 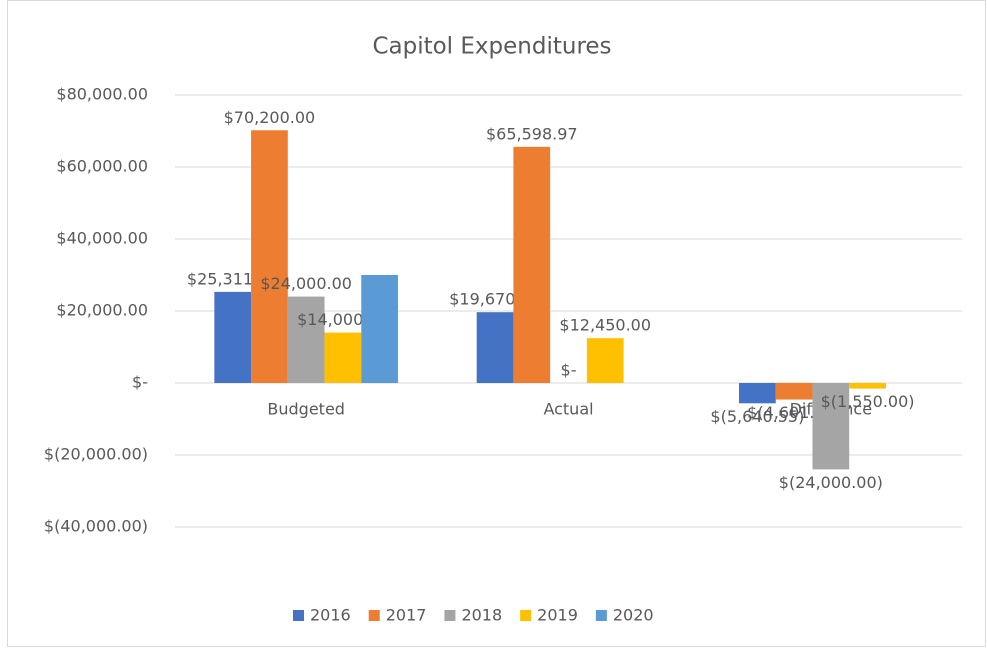 I want to click on legend-label: 2016, so click(x=330, y=615).